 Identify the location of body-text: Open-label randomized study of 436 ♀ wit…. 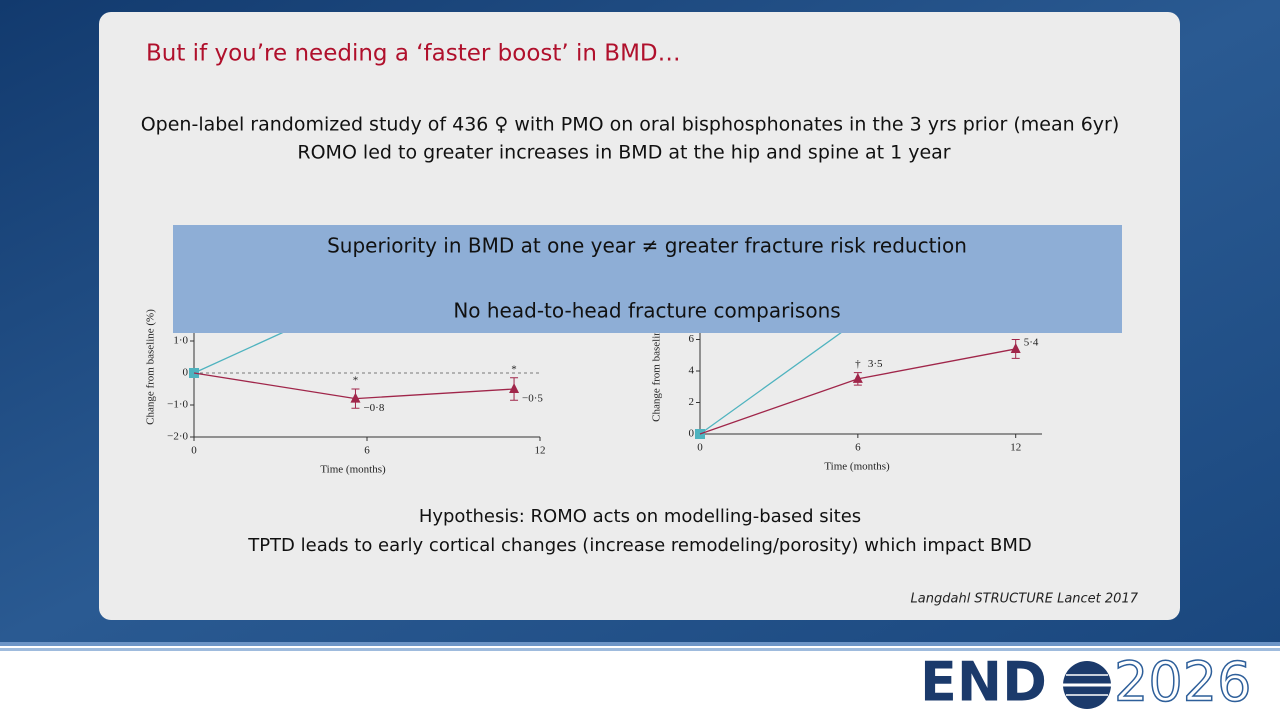
(630, 125).